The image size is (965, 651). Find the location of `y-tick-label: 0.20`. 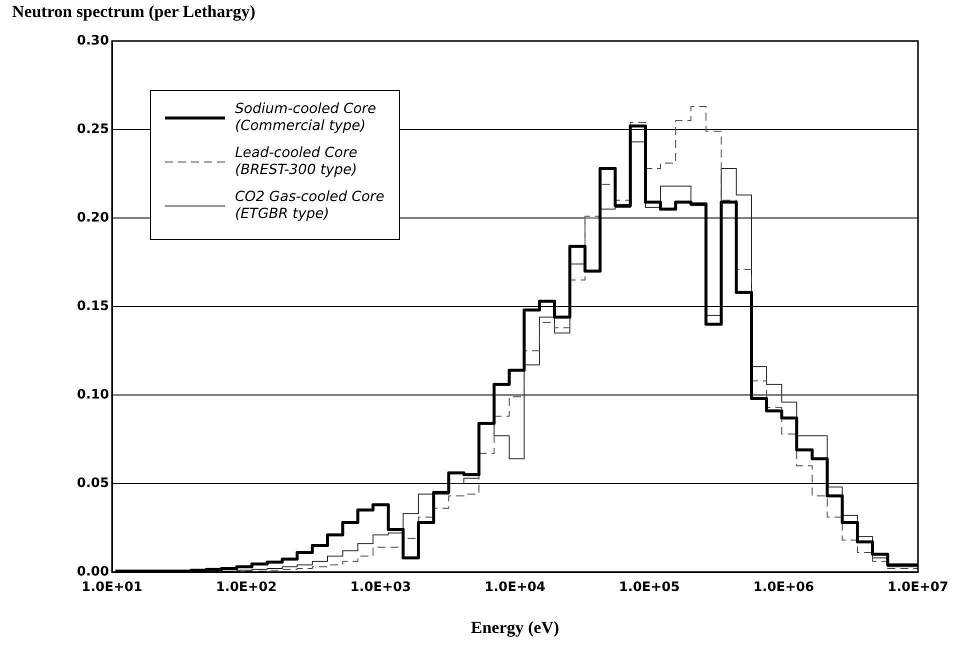

y-tick-label: 0.20 is located at coordinates (92, 218).